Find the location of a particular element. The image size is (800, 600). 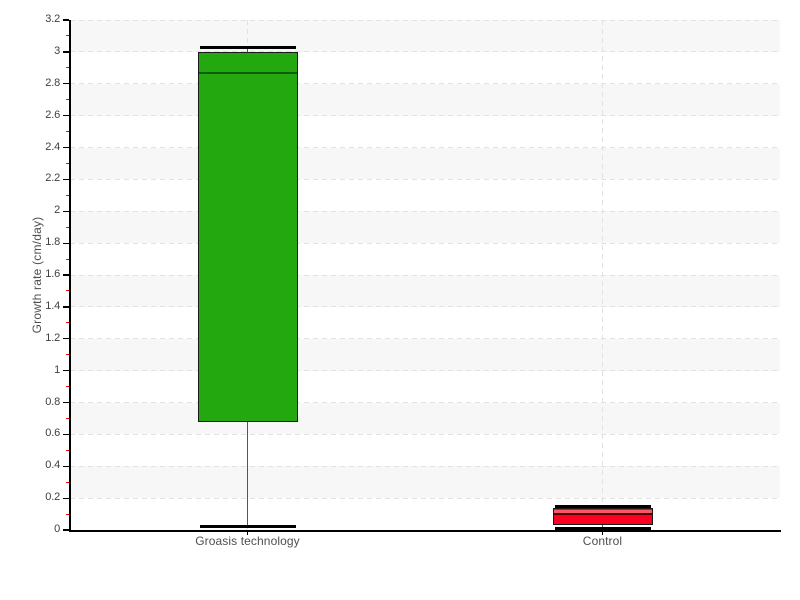

y-tick-label: 0.4 is located at coordinates (52, 465).